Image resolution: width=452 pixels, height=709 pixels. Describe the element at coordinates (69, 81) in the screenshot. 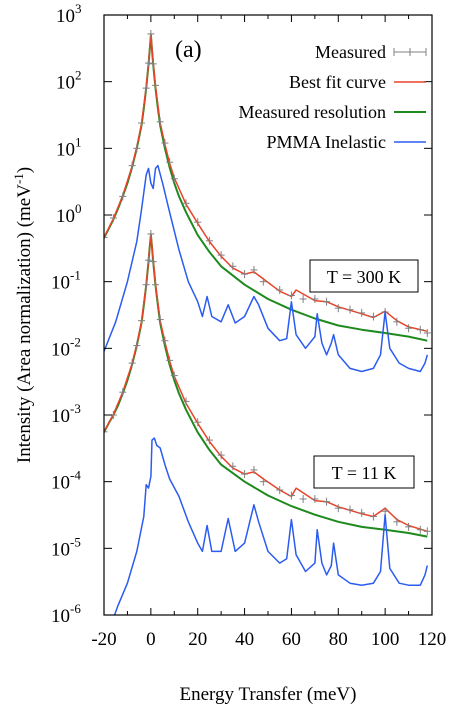

I see `y-tick-label: 10²` at that location.